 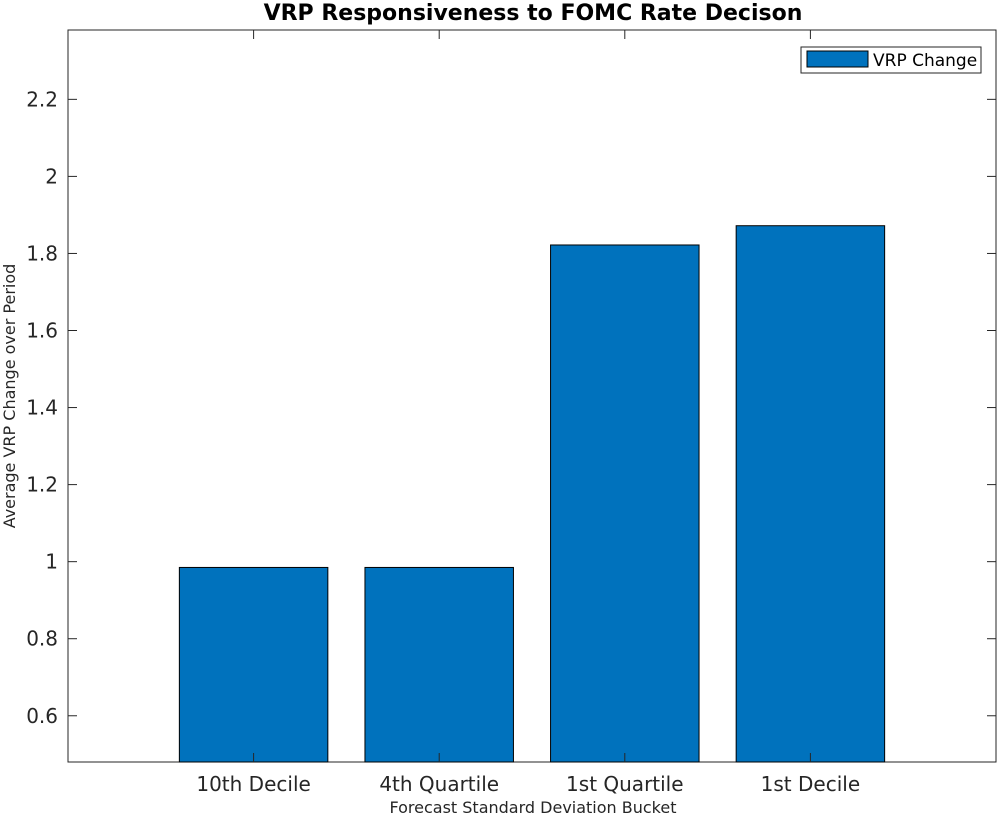 I want to click on y-axis-label: Average VRP Change over Period, so click(x=9, y=396).